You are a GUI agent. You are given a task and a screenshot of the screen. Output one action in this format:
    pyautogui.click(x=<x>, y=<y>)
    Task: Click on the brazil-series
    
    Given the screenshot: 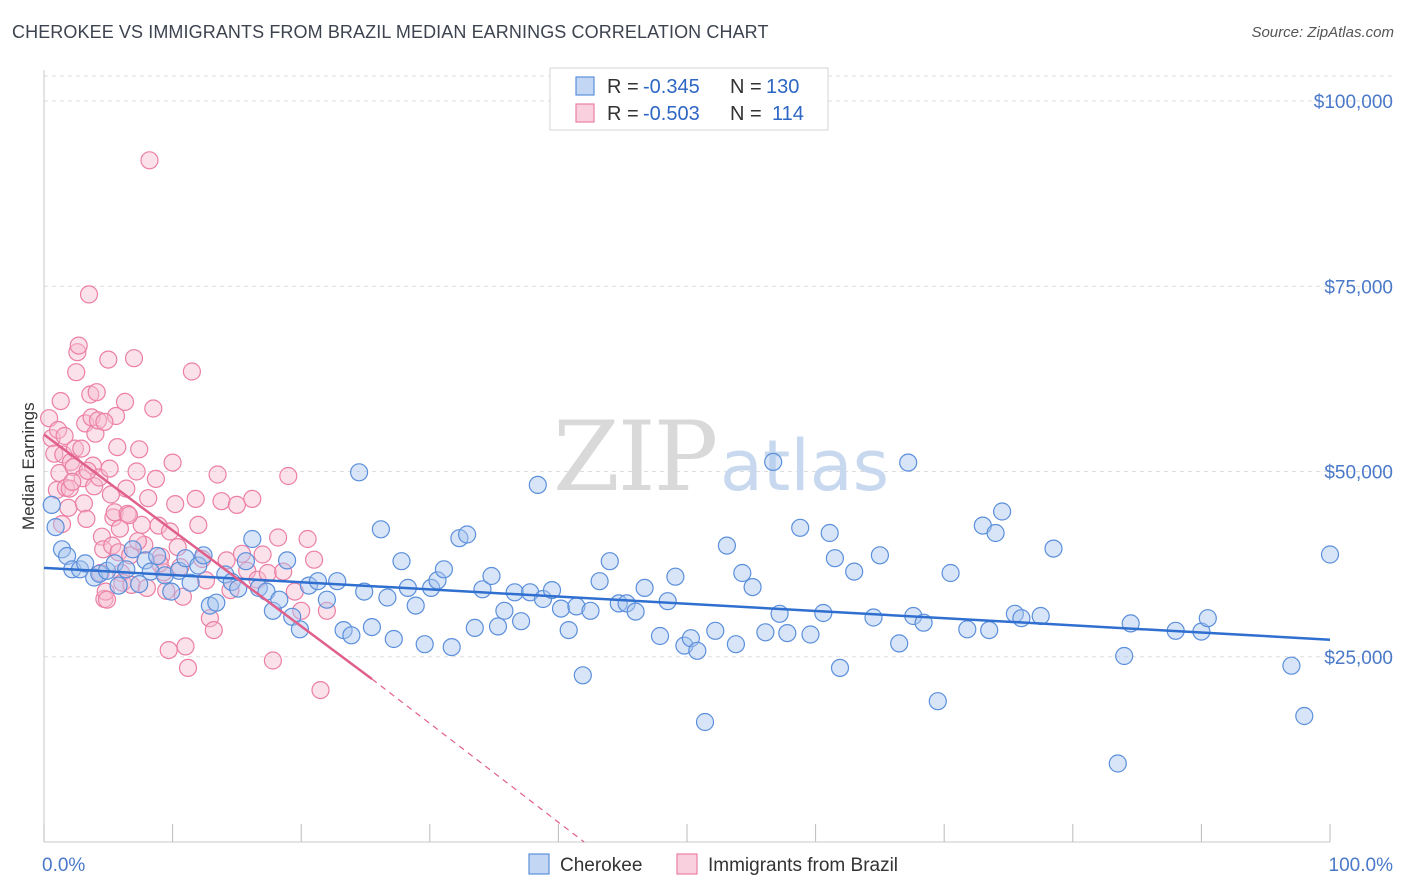 What is the action you would take?
    pyautogui.click(x=187, y=425)
    